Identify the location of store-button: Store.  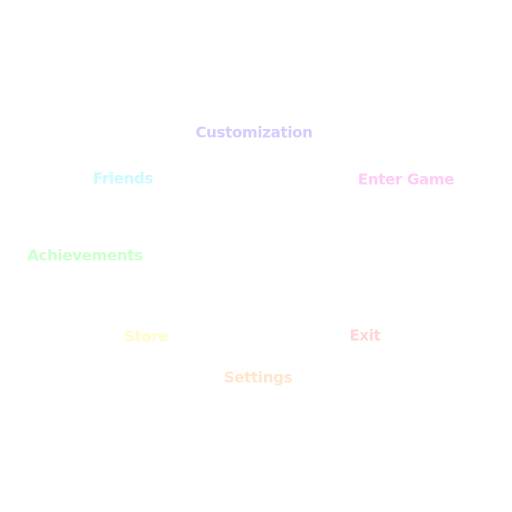
(146, 336).